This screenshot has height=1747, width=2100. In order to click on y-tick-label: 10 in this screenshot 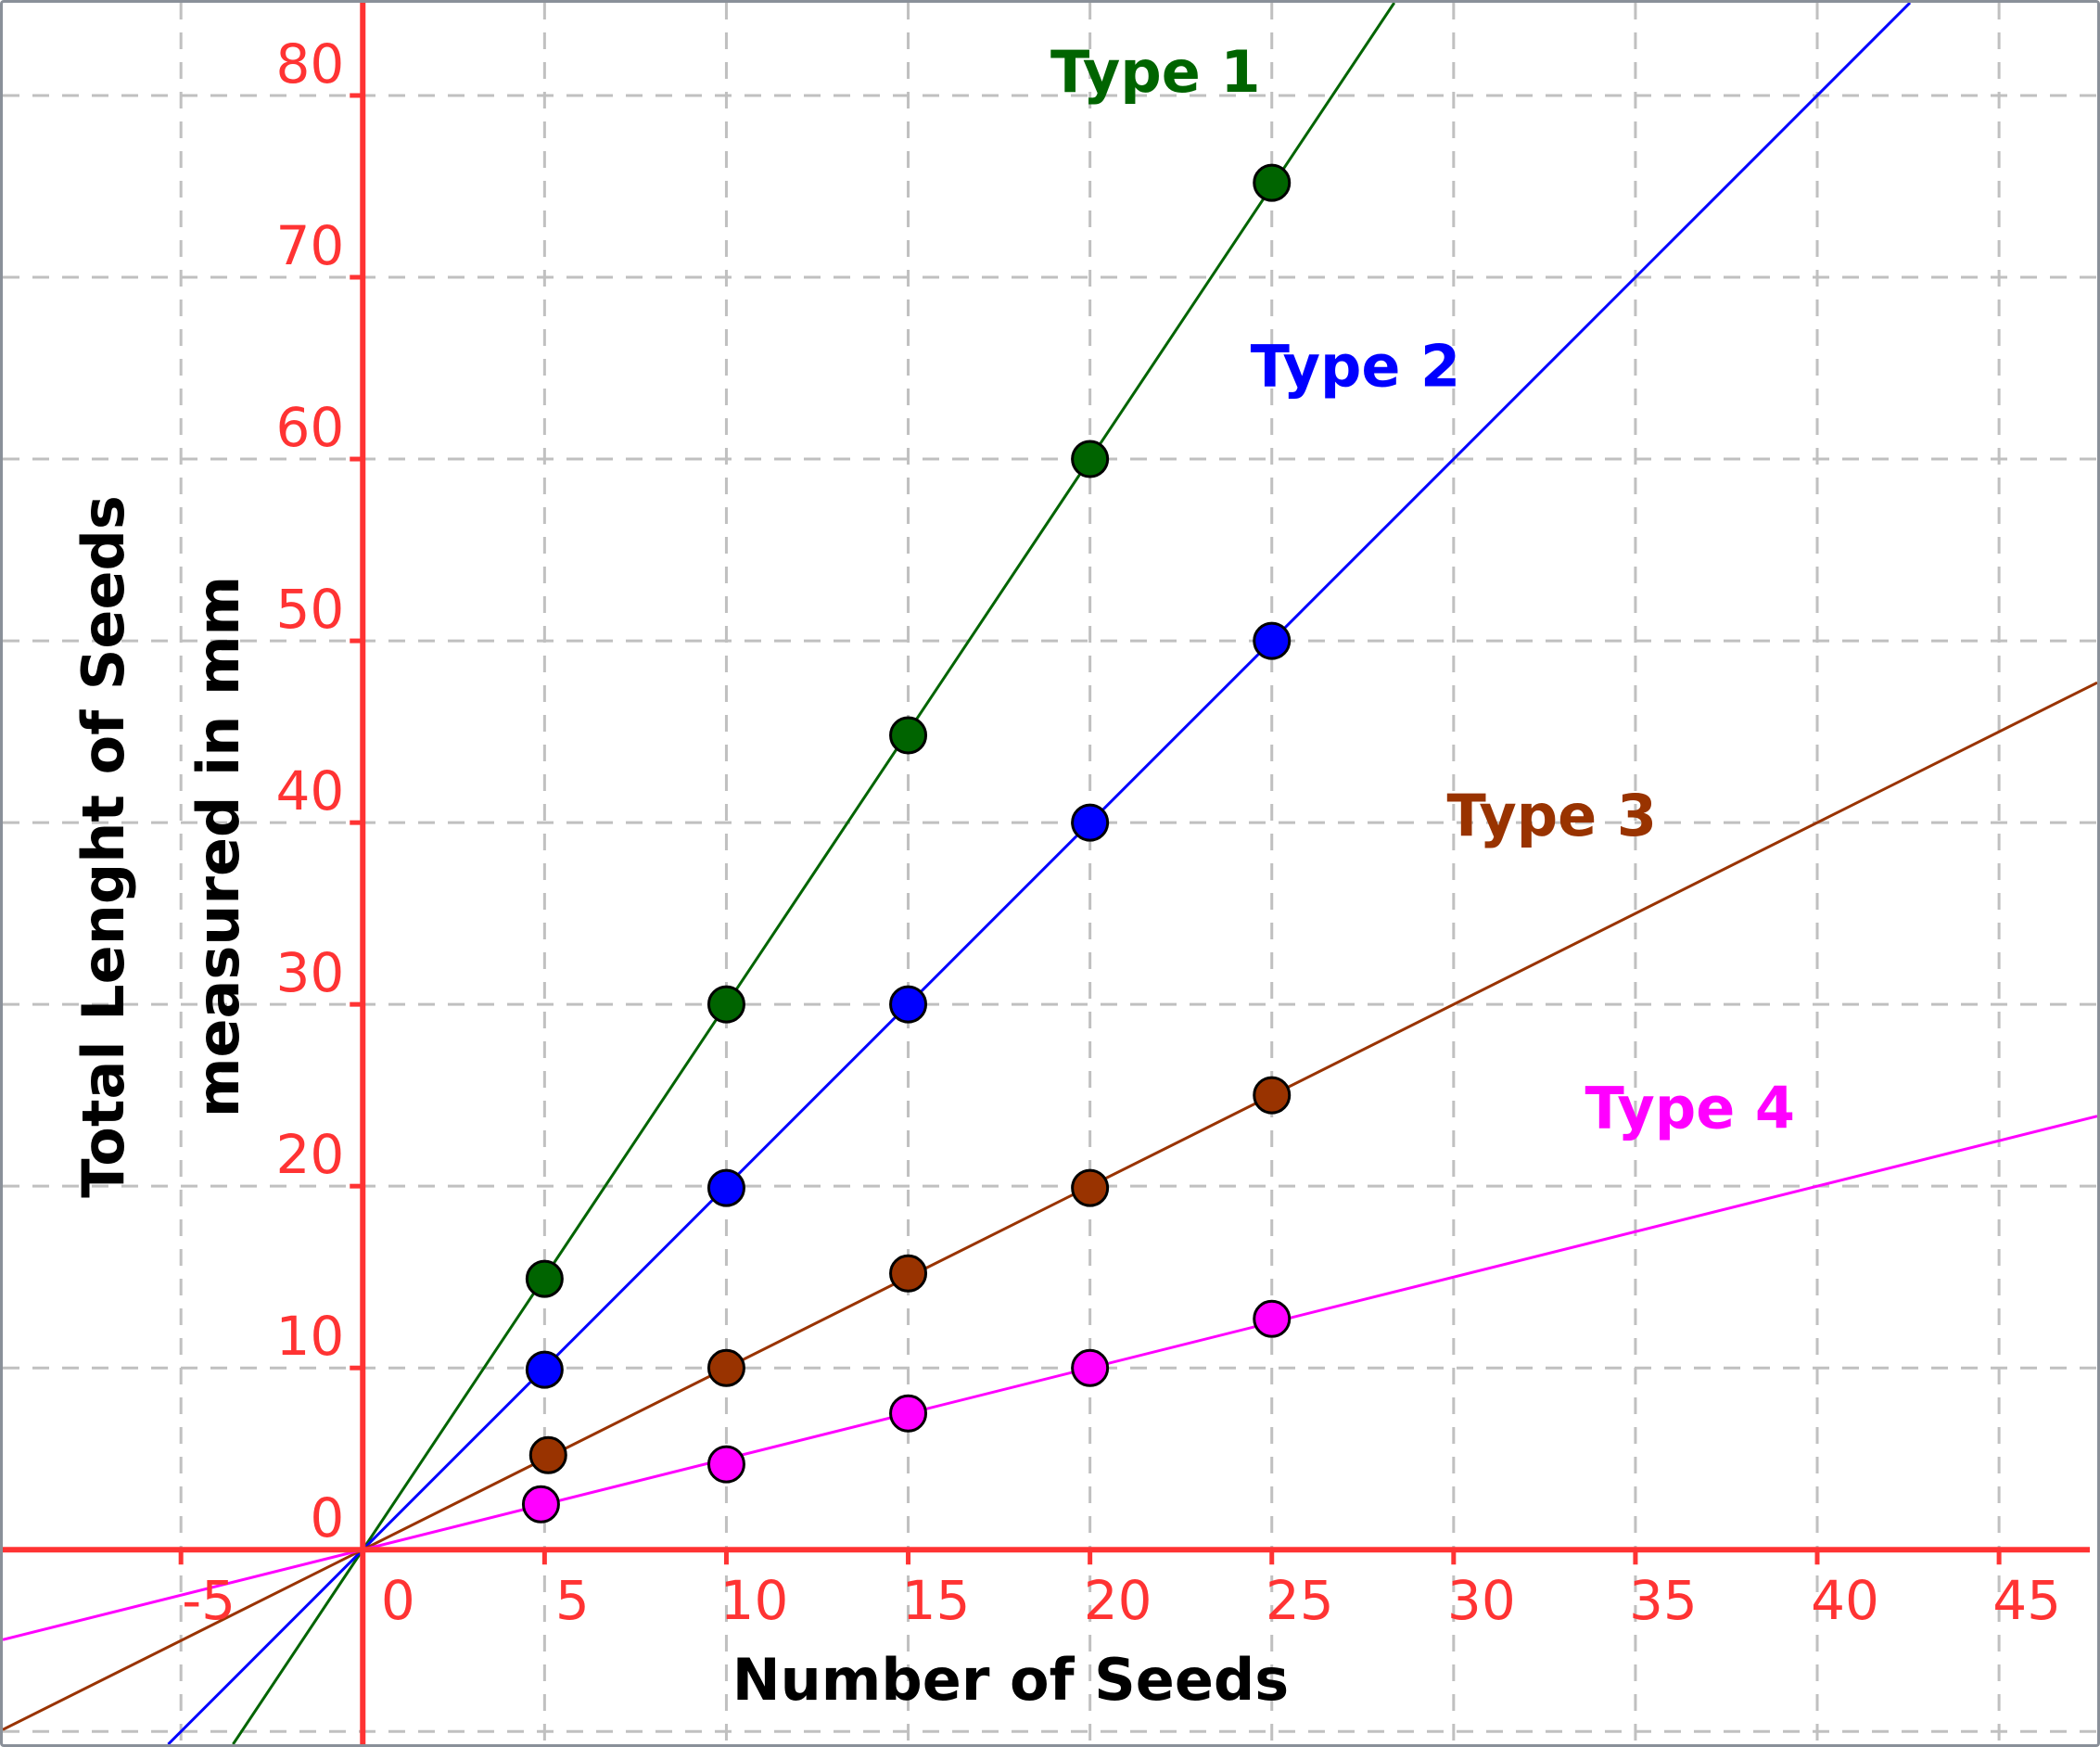, I will do `click(309, 1336)`.